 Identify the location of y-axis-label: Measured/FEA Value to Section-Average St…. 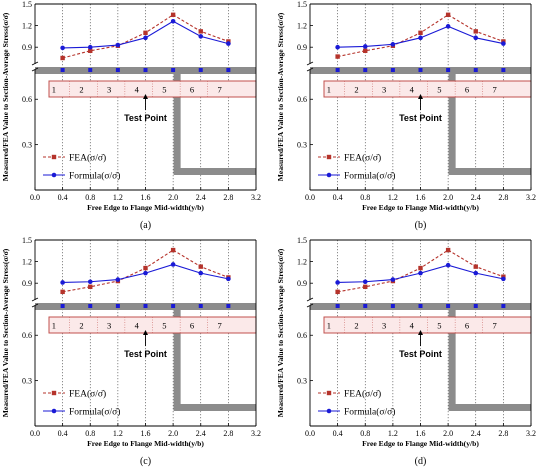
(5, 332).